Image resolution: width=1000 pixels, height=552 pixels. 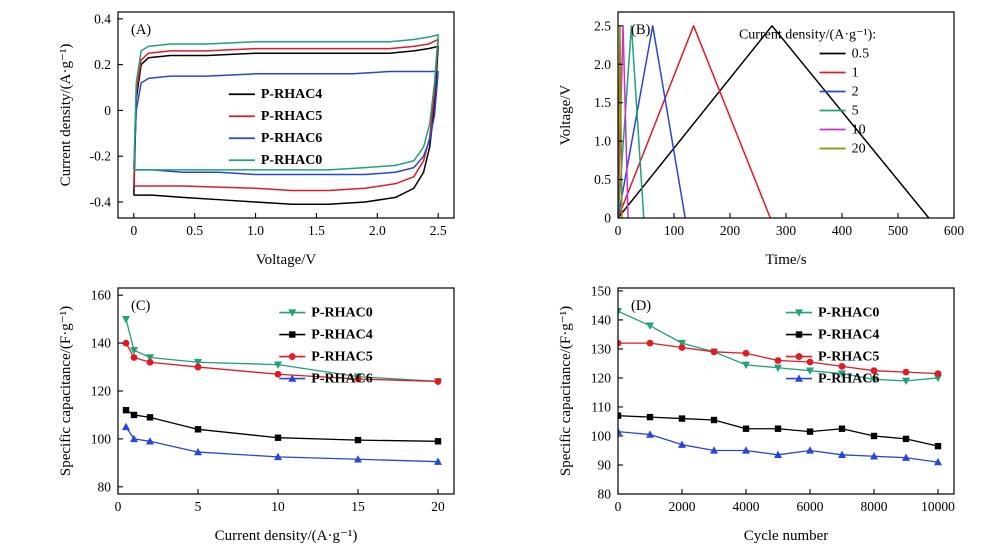 What do you see at coordinates (938, 506) in the screenshot?
I see `x-tick-label: 10000` at bounding box center [938, 506].